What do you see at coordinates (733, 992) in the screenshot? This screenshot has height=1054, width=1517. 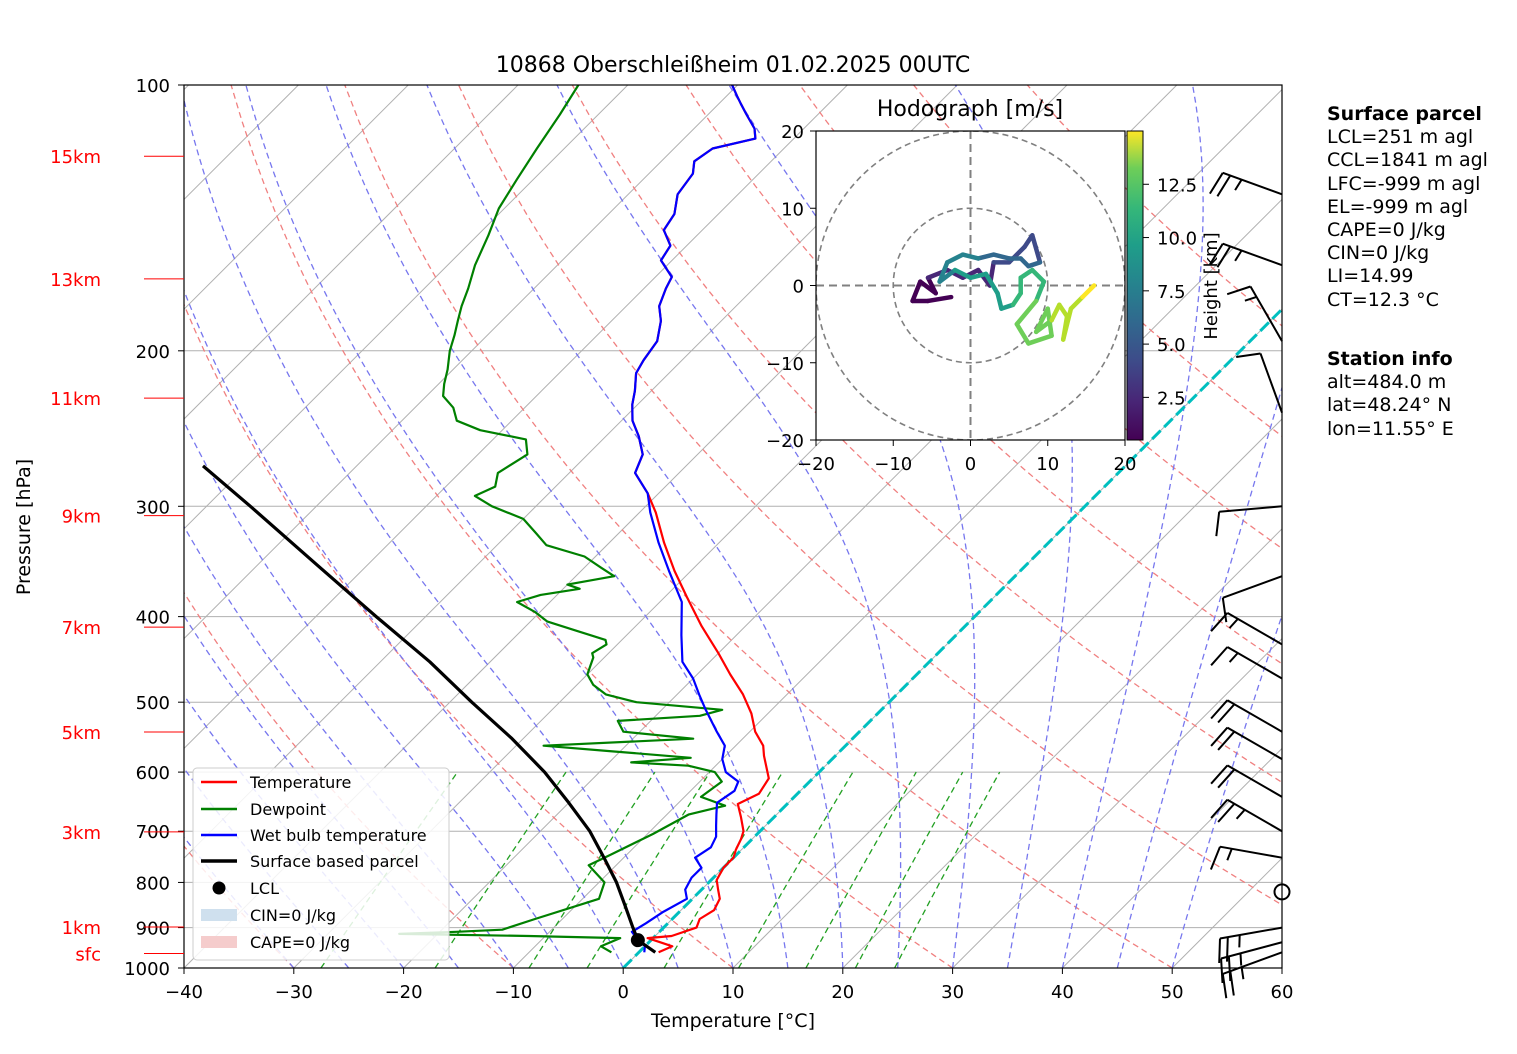 I see `x-tick-label: 10` at bounding box center [733, 992].